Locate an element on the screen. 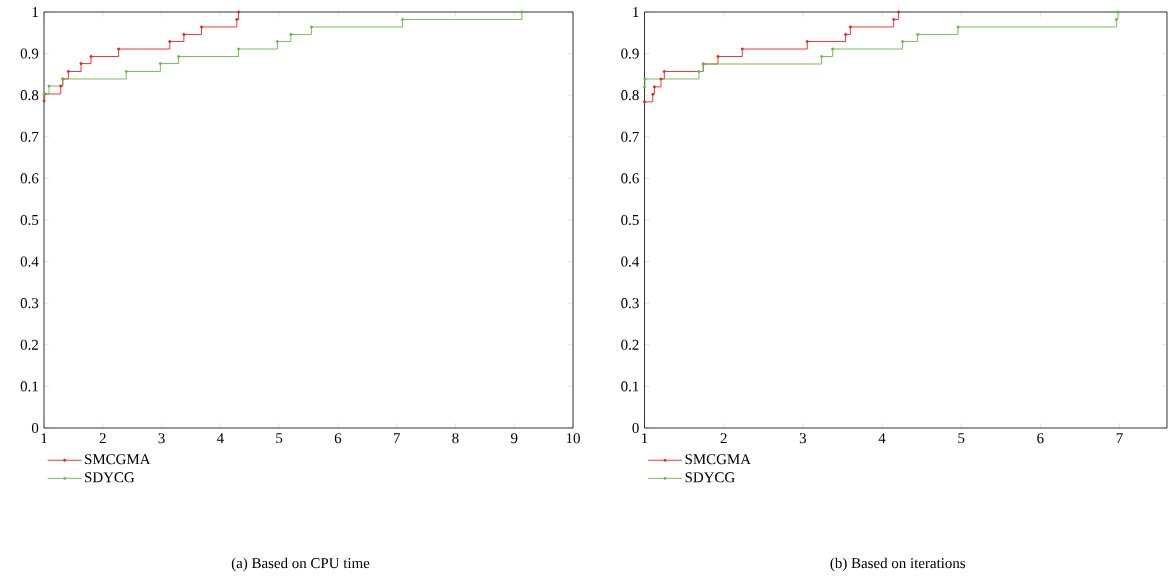 This screenshot has width=1172, height=580. x-tick-label: 10 is located at coordinates (573, 438).